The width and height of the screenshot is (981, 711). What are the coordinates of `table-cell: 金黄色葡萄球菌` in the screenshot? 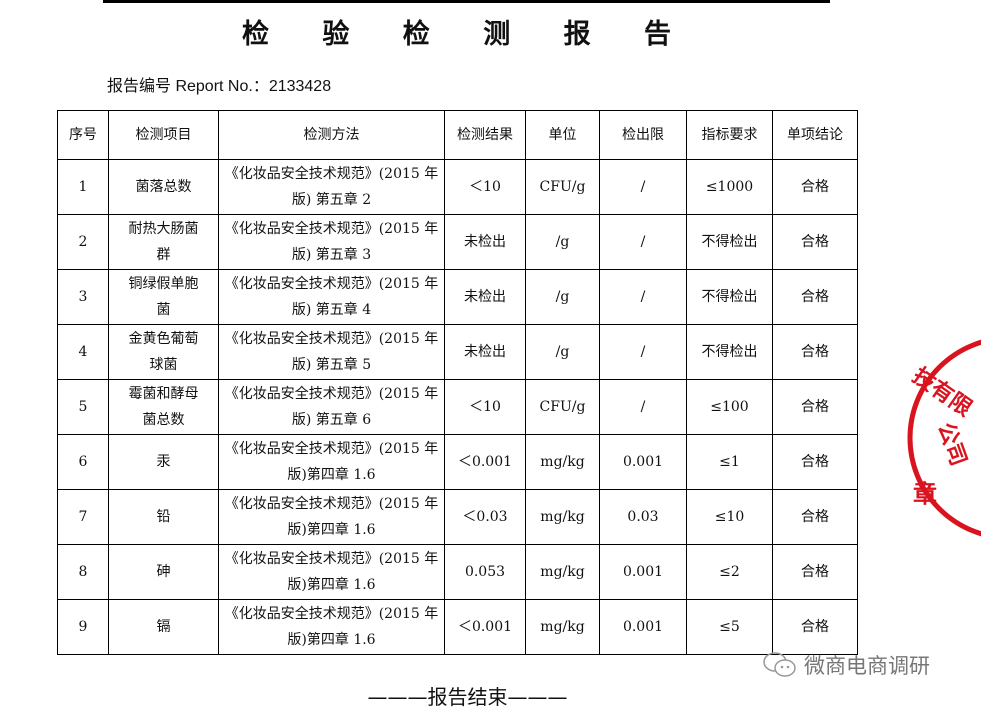 It's located at (163, 352).